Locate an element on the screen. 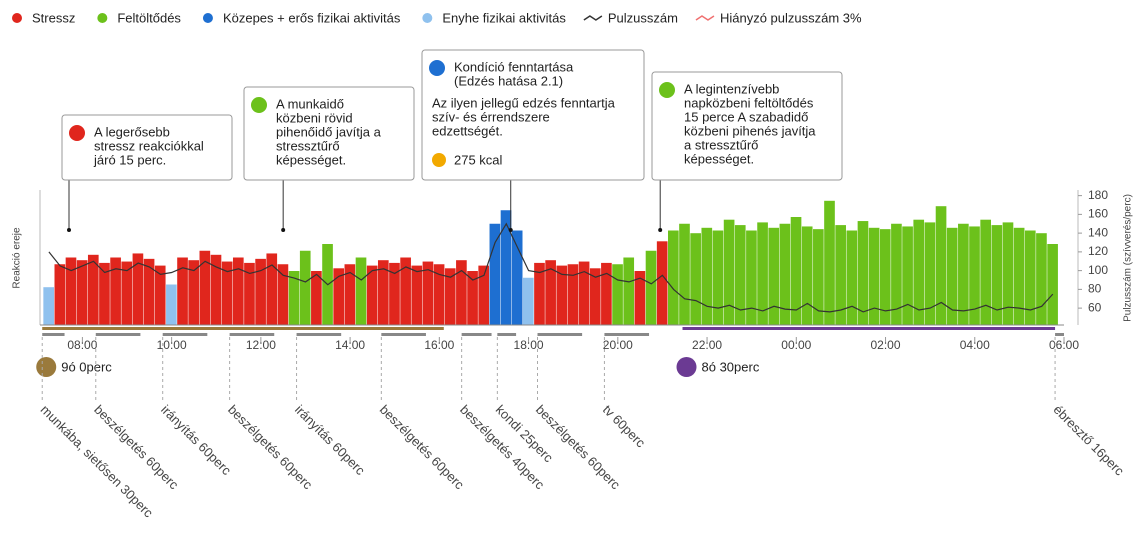 This screenshot has width=1136, height=535. x-tick-label: 00:00 is located at coordinates (796, 345).